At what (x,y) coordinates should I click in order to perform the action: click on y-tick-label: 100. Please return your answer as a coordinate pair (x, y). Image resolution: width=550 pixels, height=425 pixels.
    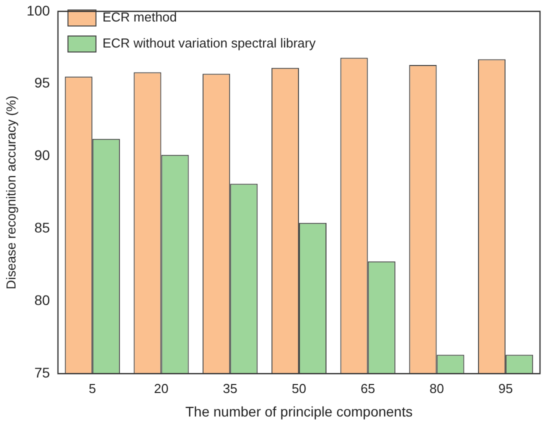
    Looking at the image, I should click on (38, 10).